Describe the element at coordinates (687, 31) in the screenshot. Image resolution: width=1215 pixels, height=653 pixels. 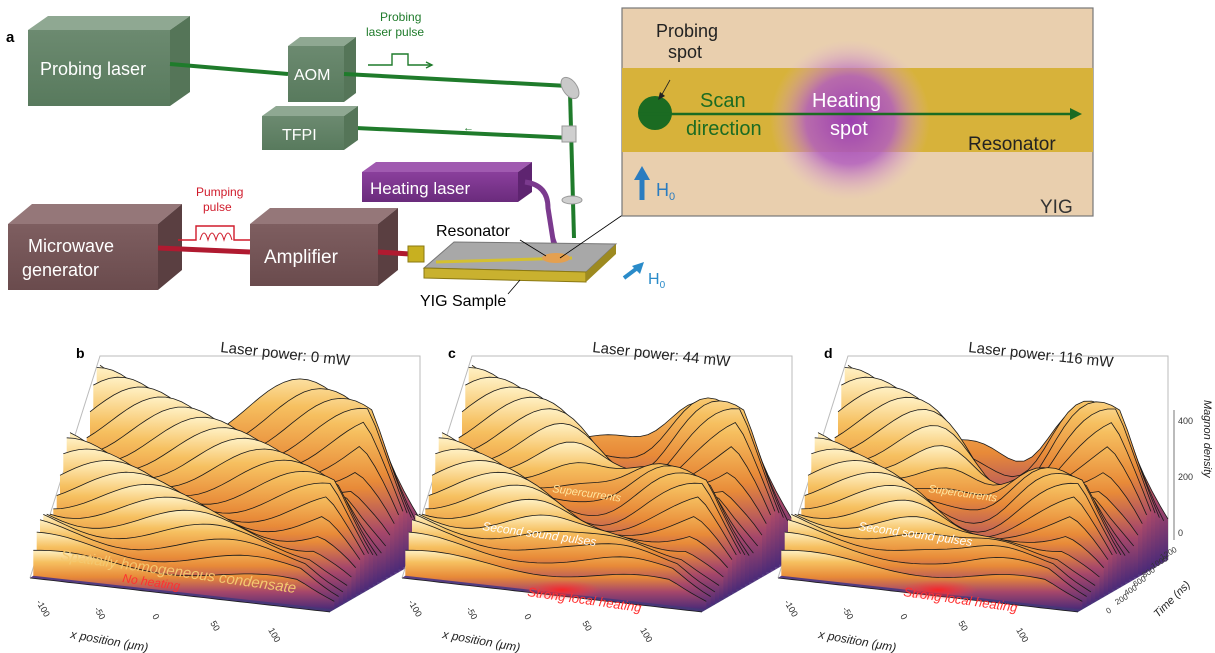
I see `probing-spot-label-1: Probing` at that location.